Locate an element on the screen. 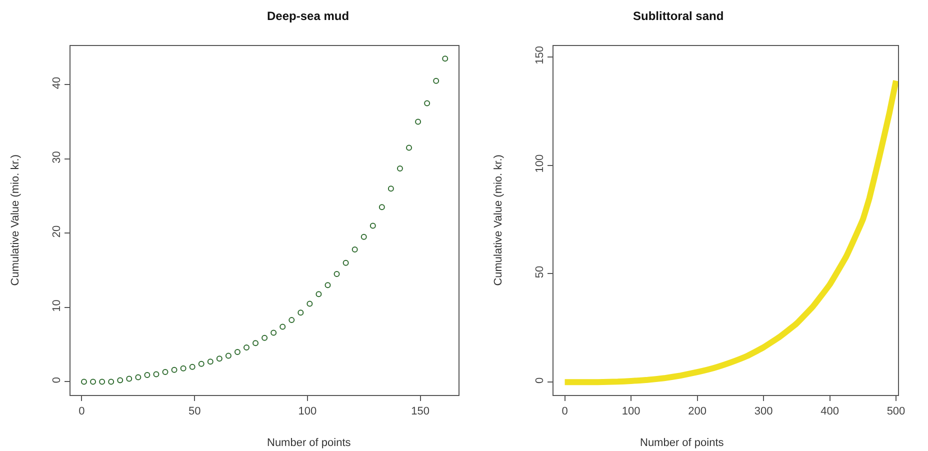 The image size is (928, 451). y-tick-label: 100 is located at coordinates (540, 163).